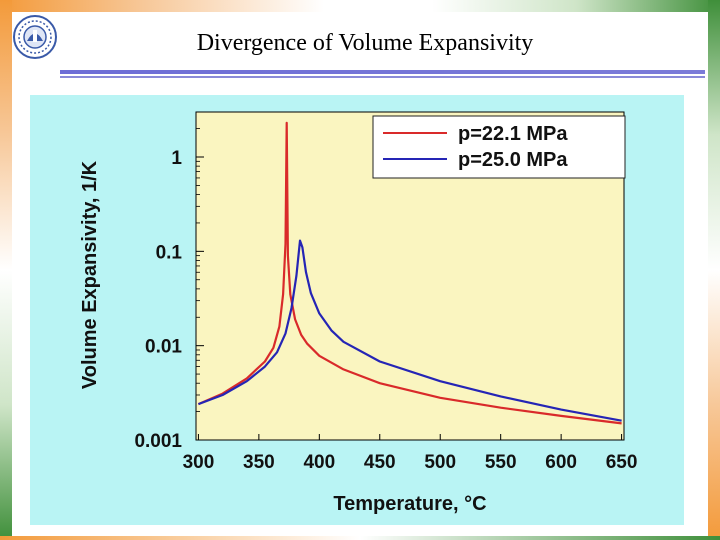 The width and height of the screenshot is (720, 540). I want to click on legend-box, so click(499, 147).